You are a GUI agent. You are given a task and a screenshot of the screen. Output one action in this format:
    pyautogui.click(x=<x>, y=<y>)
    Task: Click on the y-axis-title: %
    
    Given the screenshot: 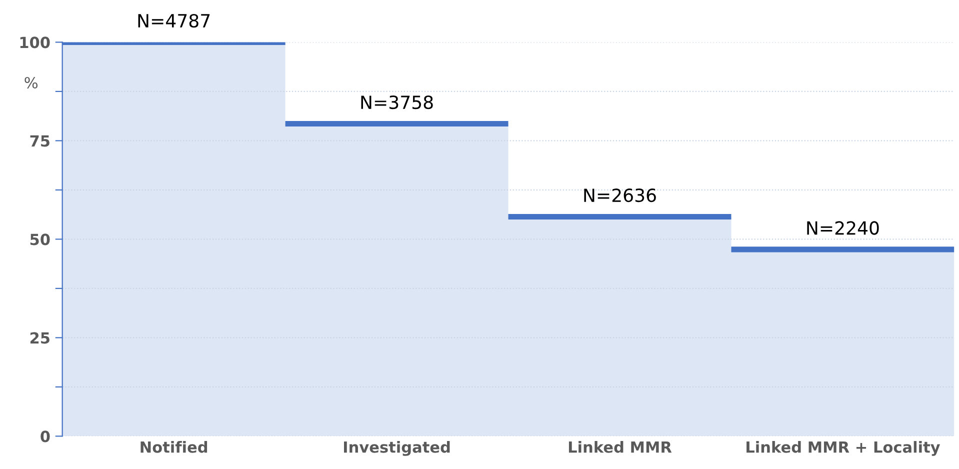 What is the action you would take?
    pyautogui.click(x=31, y=82)
    